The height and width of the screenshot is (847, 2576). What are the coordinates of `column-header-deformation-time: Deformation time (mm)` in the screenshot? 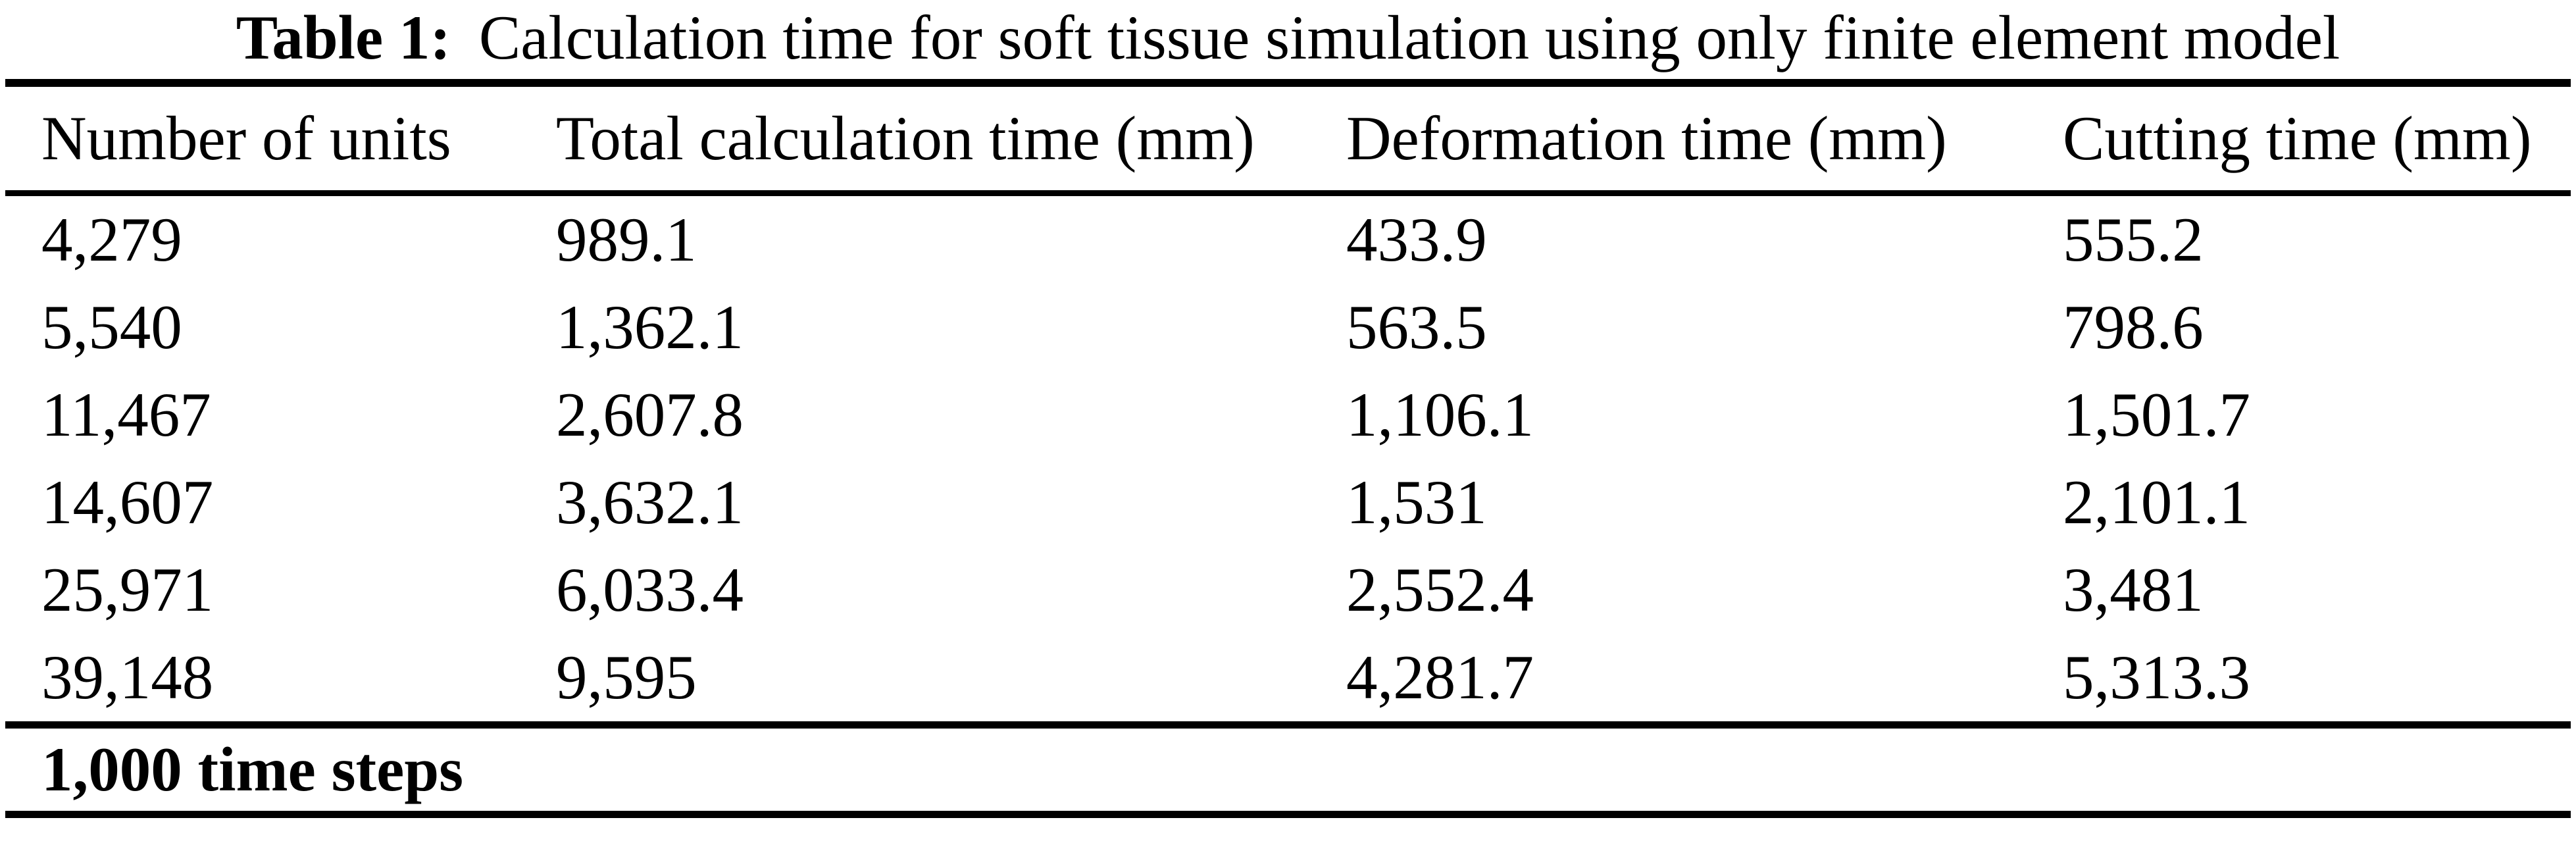 It's located at (1646, 138).